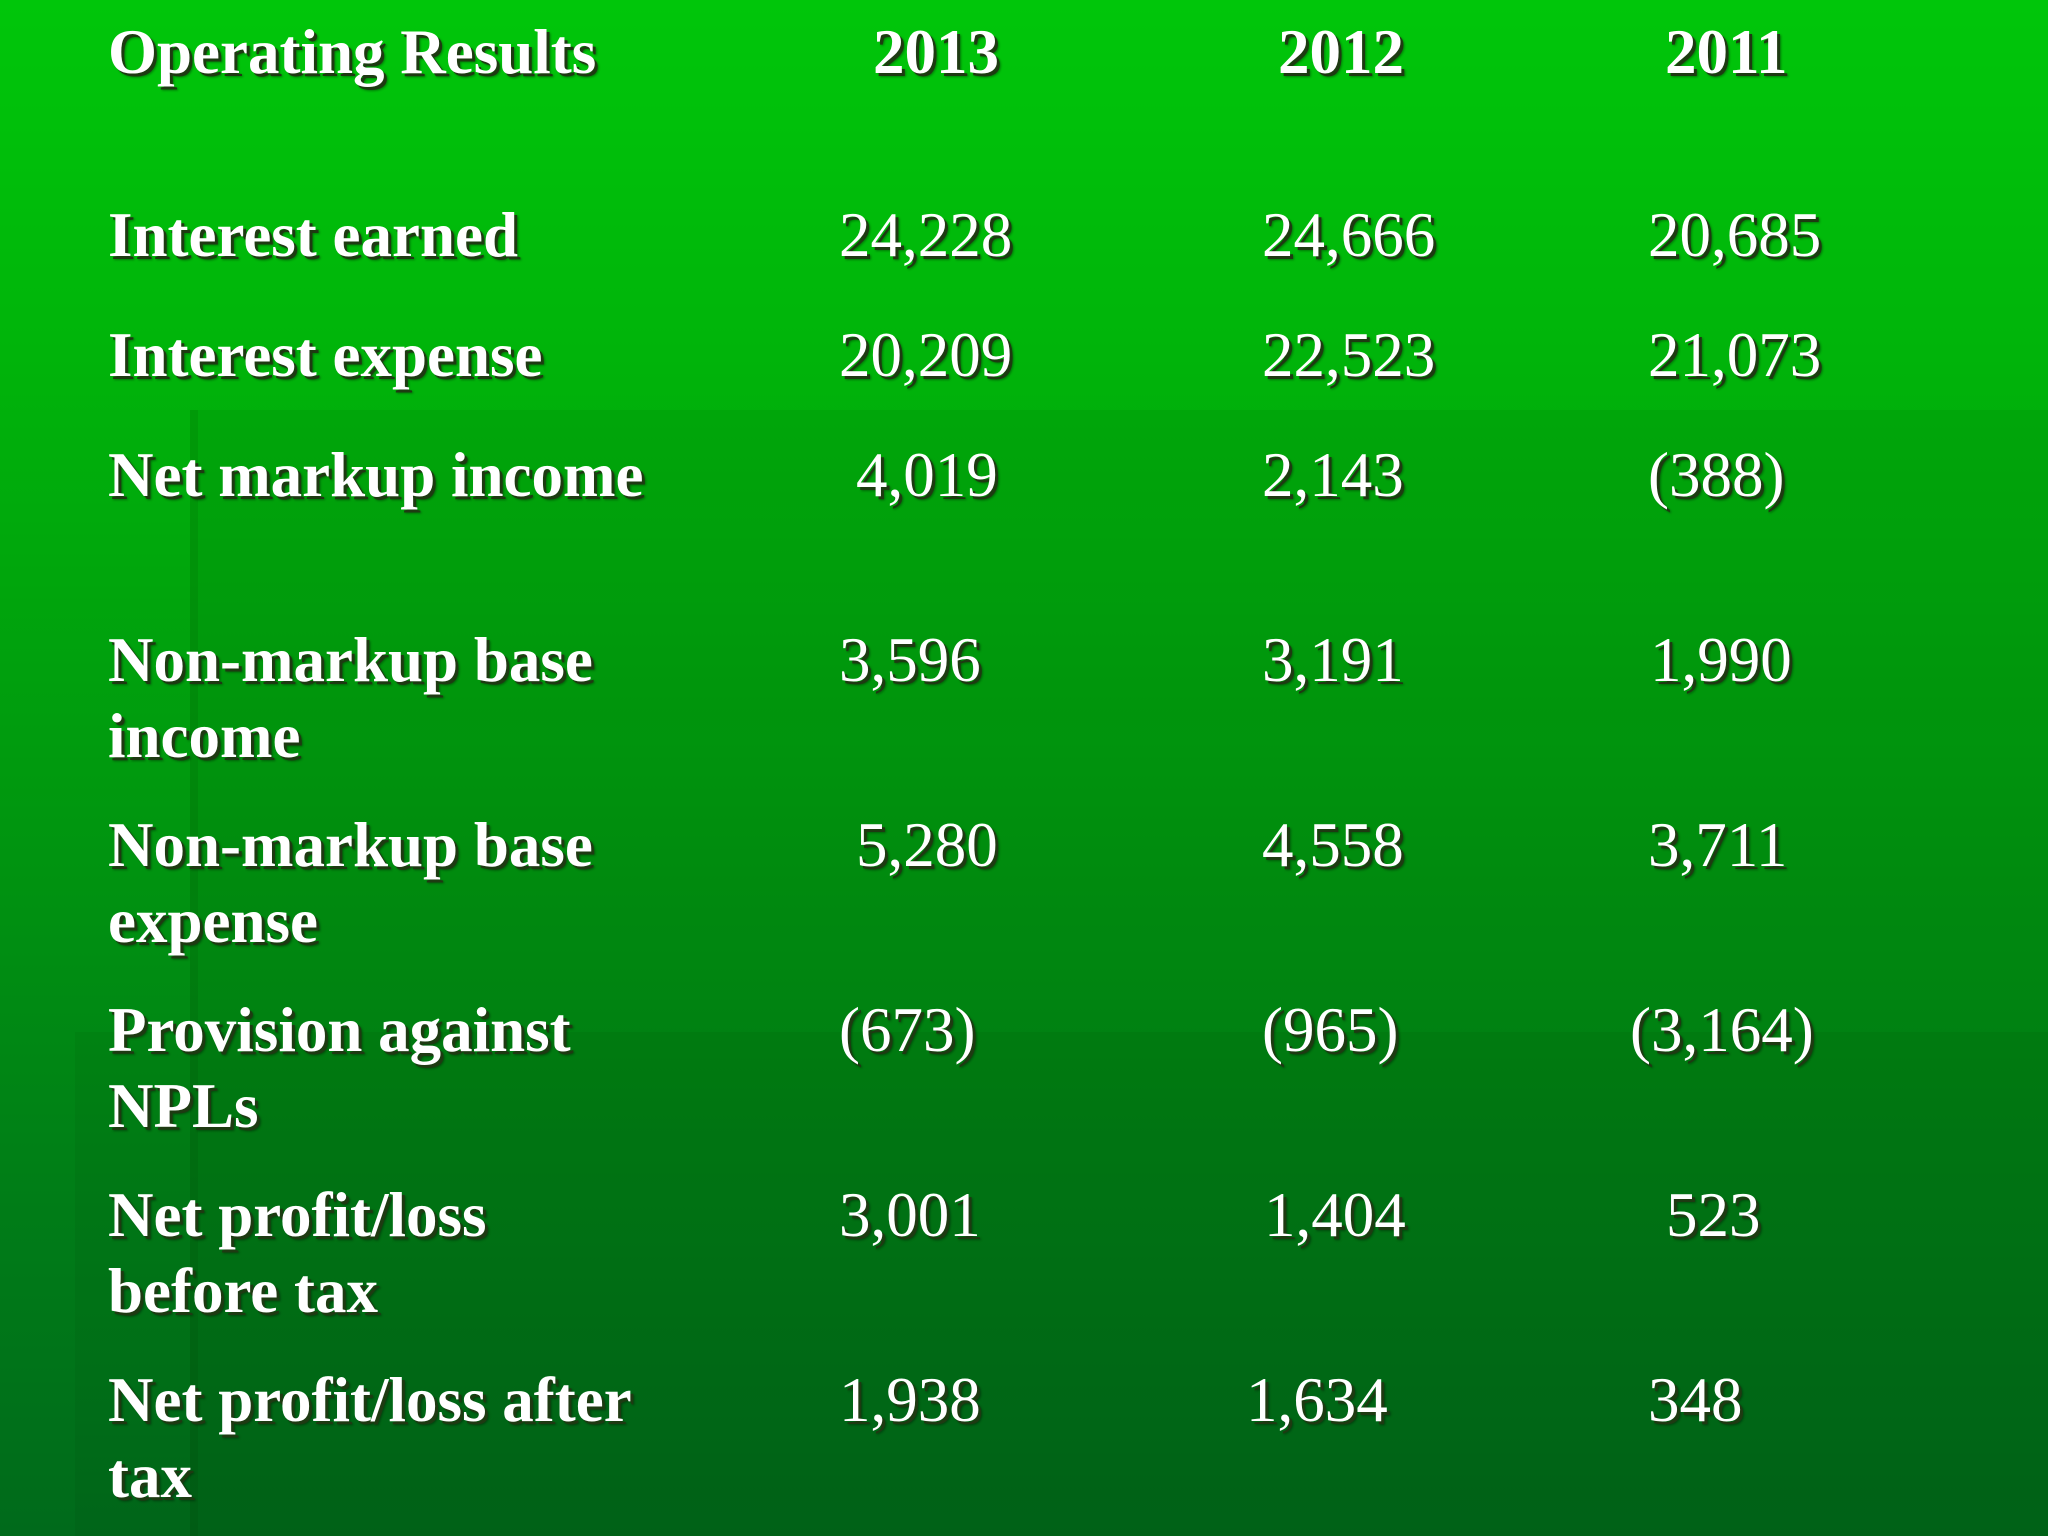  What do you see at coordinates (370, 1400) in the screenshot?
I see `row-label-line: Net profit/loss after` at bounding box center [370, 1400].